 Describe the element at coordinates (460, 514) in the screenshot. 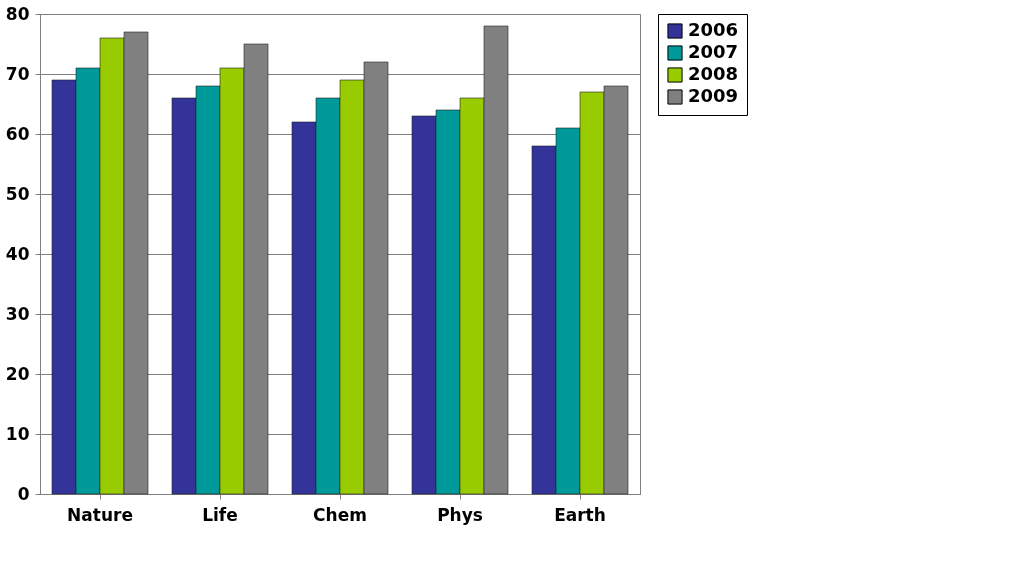

I see `x-tick-label: Phys` at that location.